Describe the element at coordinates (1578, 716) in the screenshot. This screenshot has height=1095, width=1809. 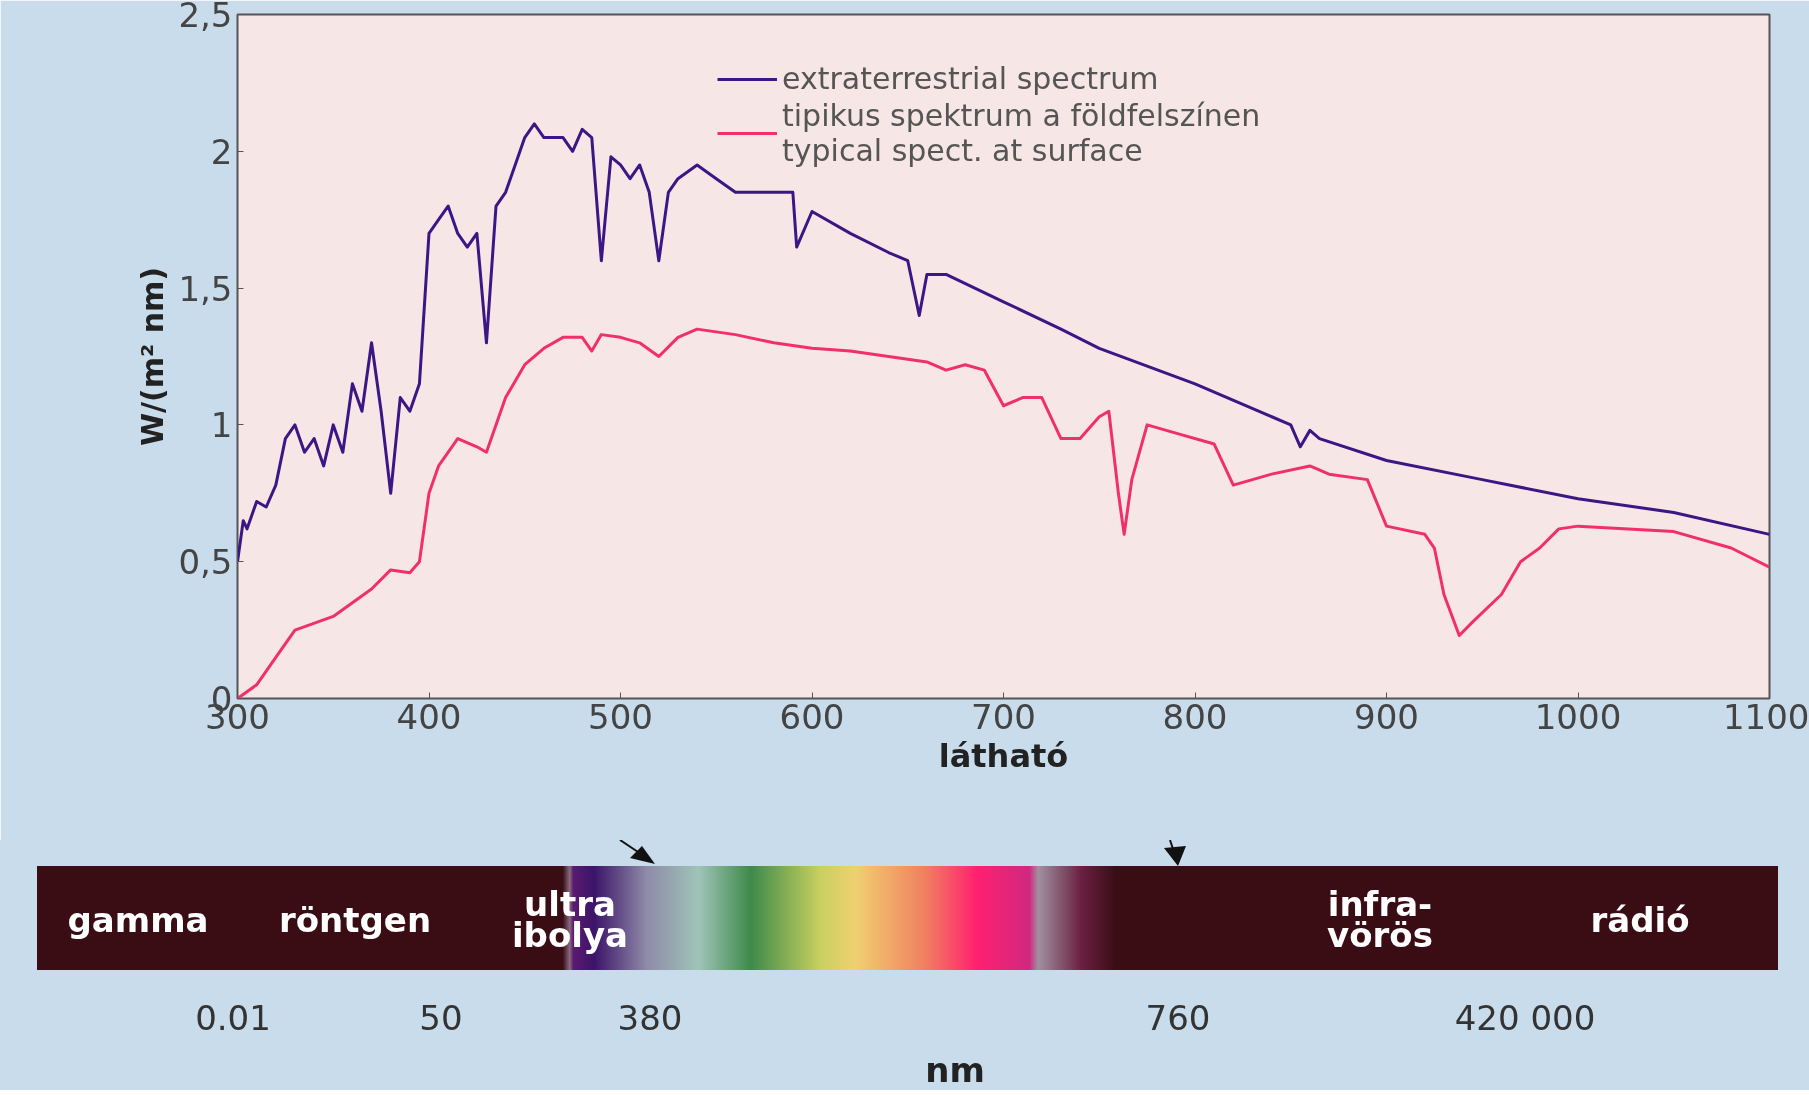
I see `x-tick-label: 1000` at that location.